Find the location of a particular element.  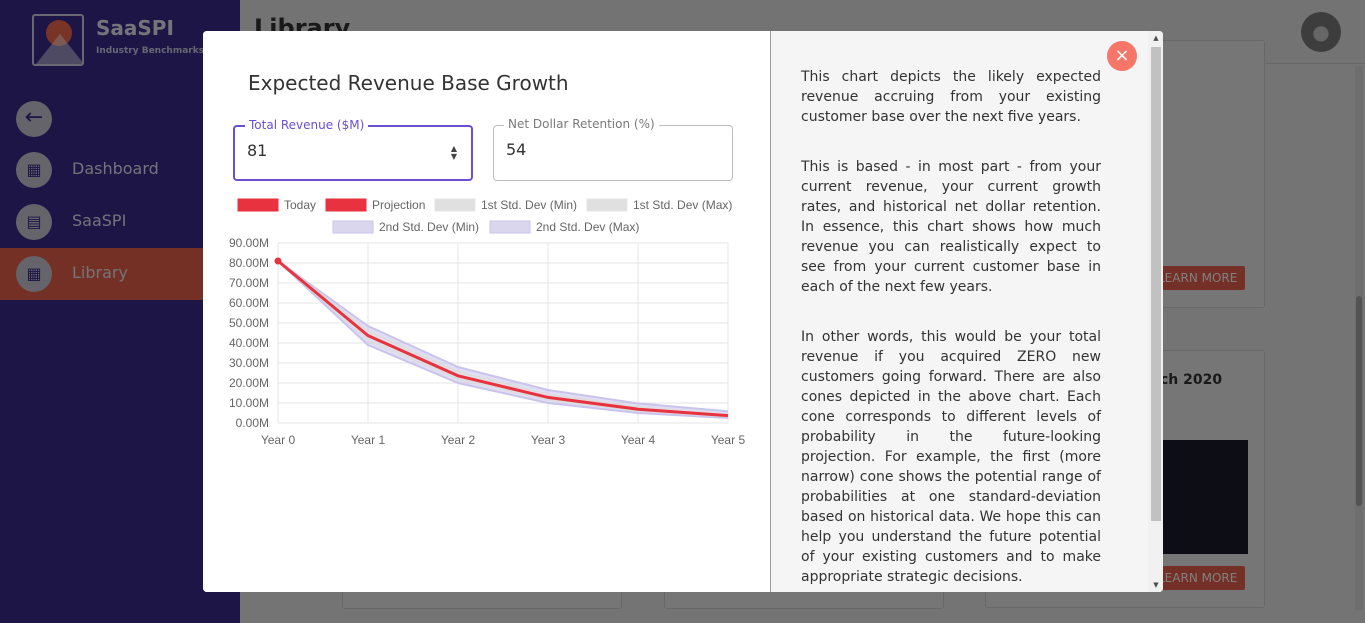

modal-title: Expected Revenue Base Growth is located at coordinates (408, 83).